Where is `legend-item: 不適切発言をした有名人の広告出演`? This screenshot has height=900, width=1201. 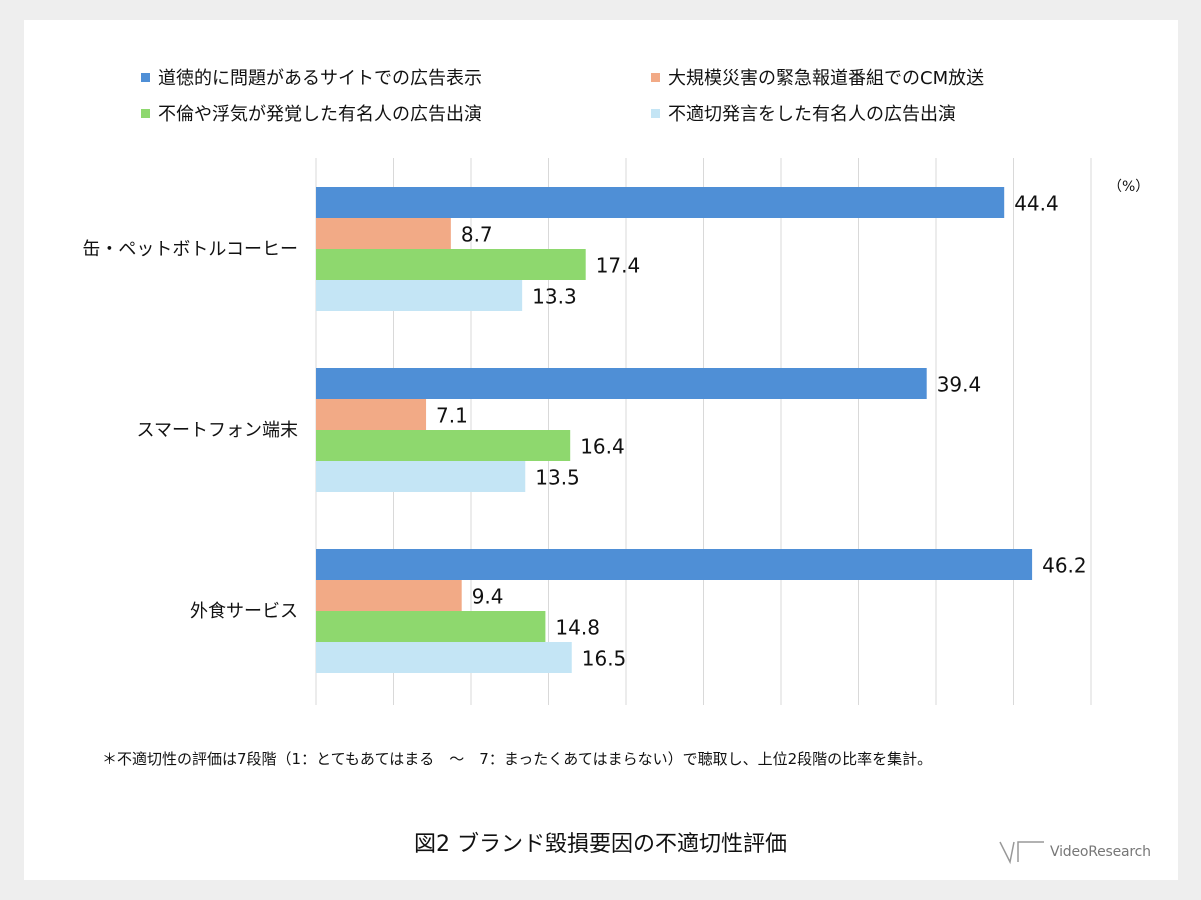
legend-item: 不適切発言をした有名人の広告出演 is located at coordinates (803, 113).